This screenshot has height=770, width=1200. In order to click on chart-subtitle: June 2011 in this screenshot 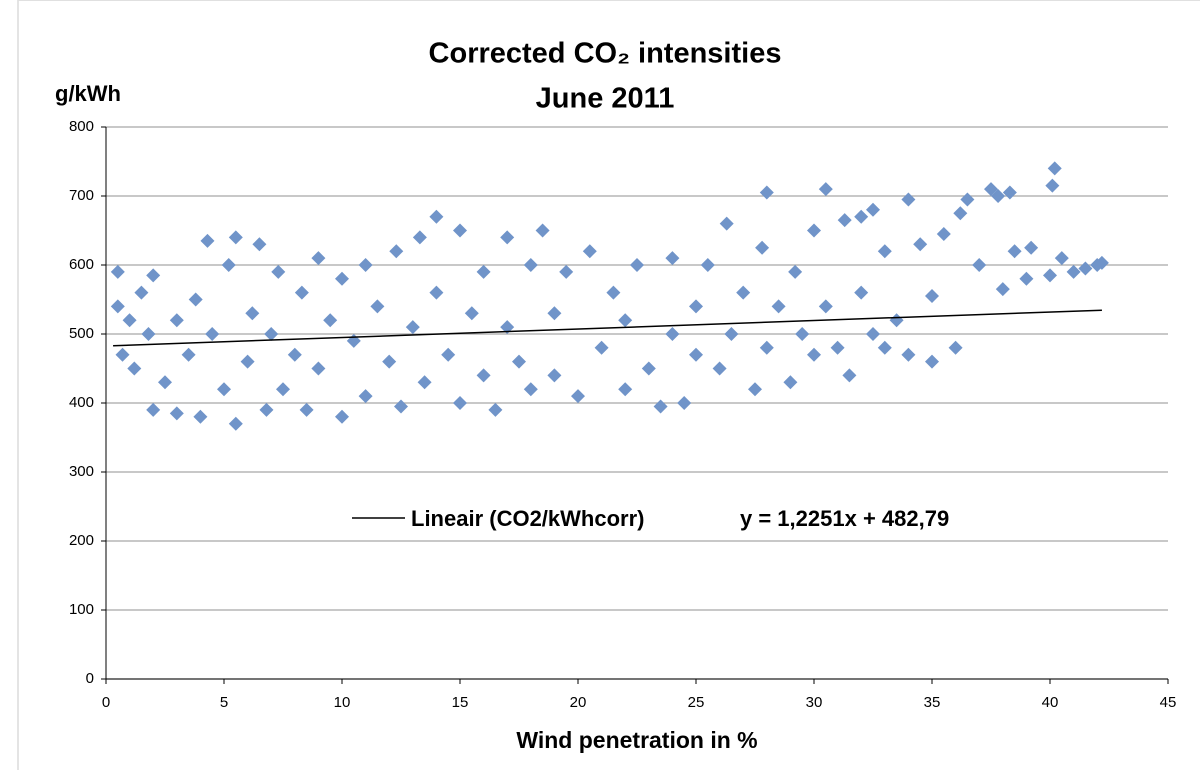, I will do `click(605, 99)`.